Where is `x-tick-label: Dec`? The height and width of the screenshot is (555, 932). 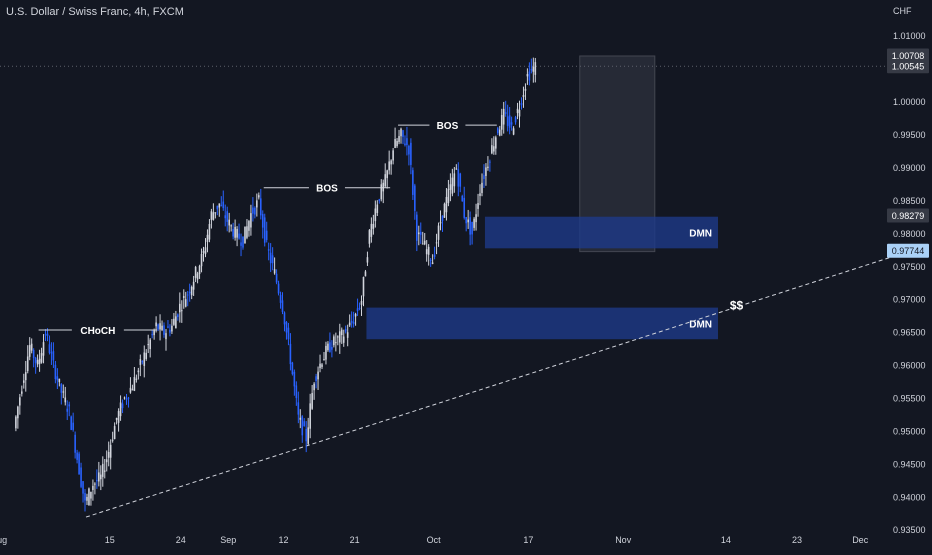 x-tick-label: Dec is located at coordinates (860, 540).